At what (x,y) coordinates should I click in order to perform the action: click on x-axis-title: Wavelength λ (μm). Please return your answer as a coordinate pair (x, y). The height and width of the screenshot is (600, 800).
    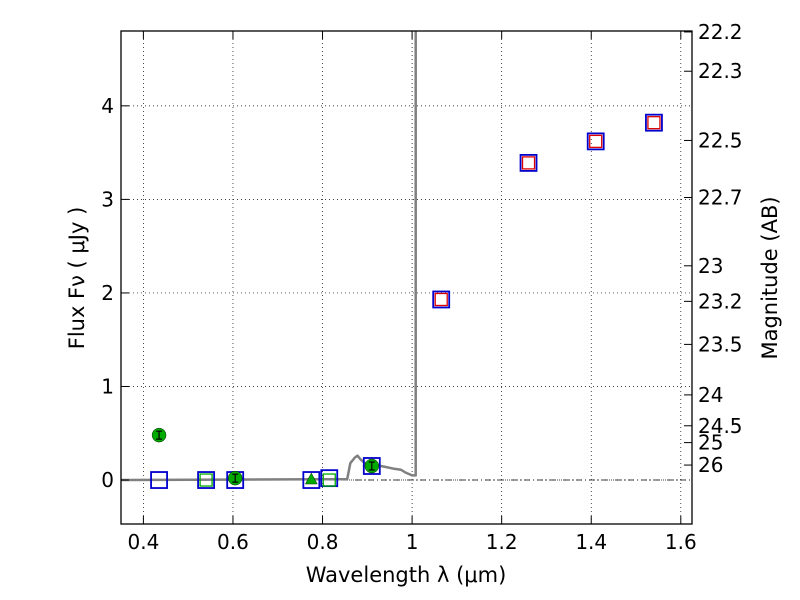
    Looking at the image, I should click on (406, 575).